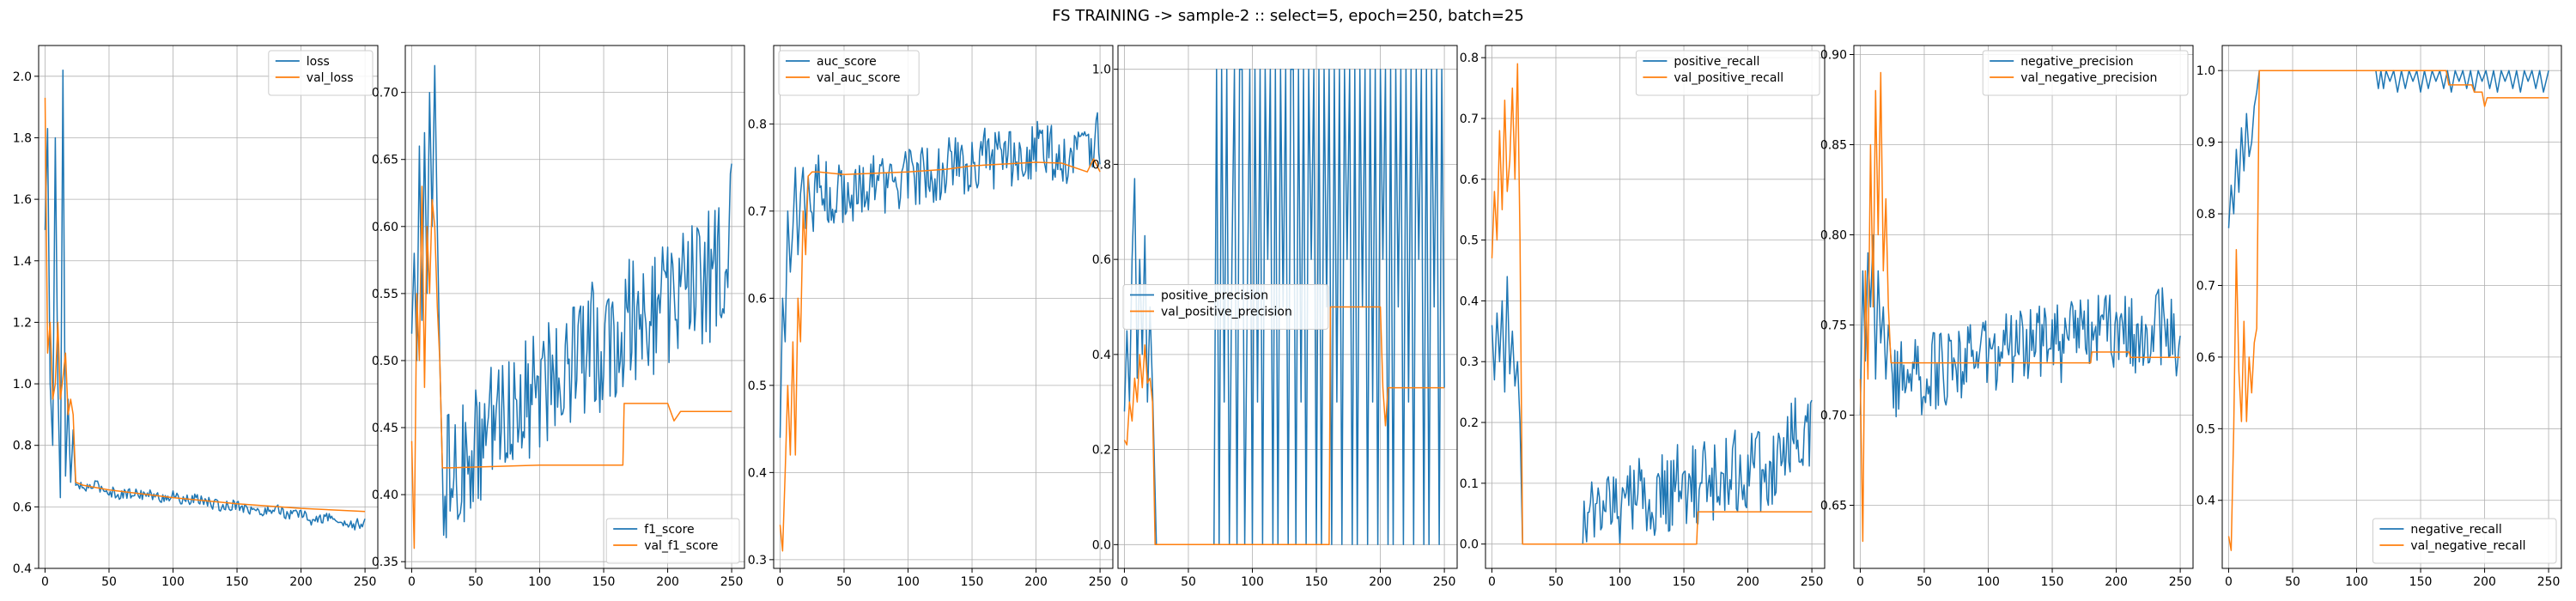 The image size is (2576, 601). I want to click on legend: auc_score val_auc_score, so click(849, 73).